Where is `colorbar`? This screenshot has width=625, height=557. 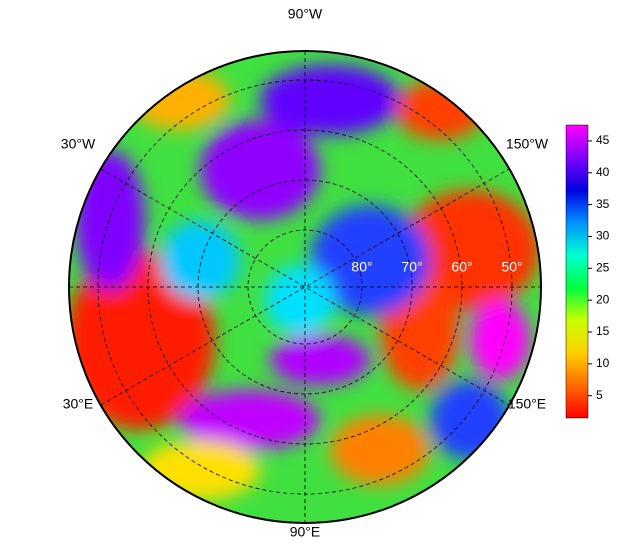 colorbar is located at coordinates (577, 271).